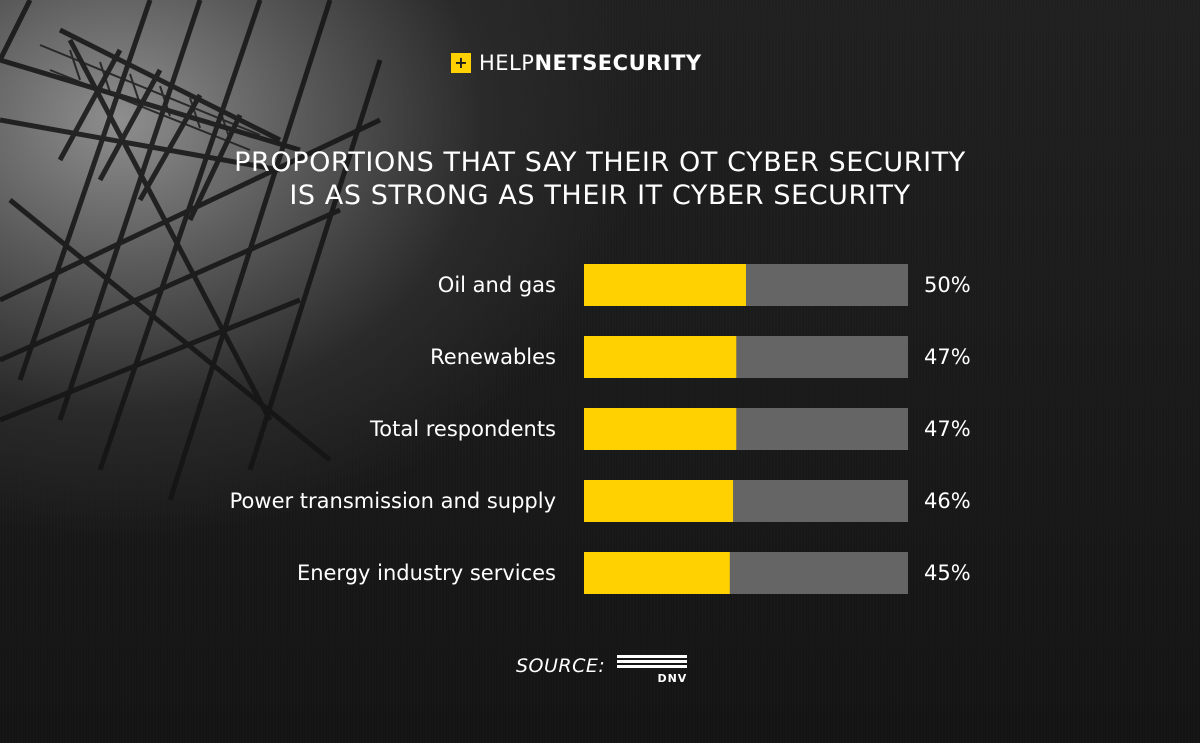 This screenshot has width=1200, height=743. Describe the element at coordinates (561, 666) in the screenshot. I see `source-label: SOURCE:` at that location.